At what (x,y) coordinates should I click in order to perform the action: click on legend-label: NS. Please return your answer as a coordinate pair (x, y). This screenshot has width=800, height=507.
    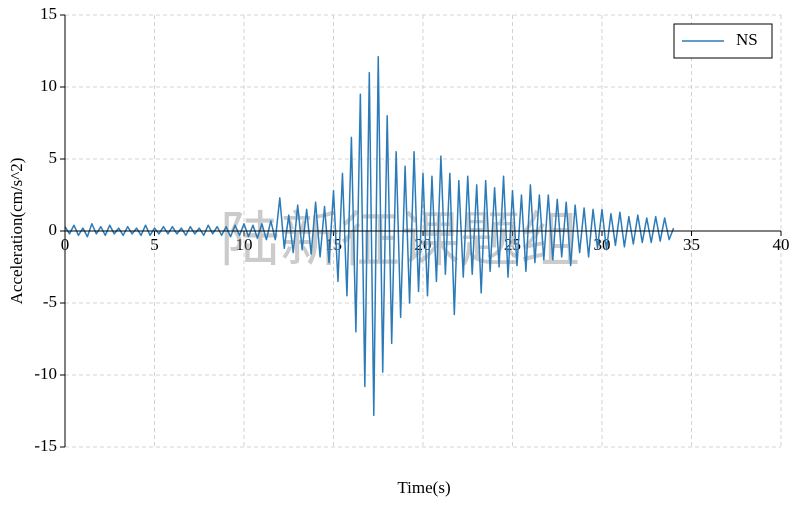
    Looking at the image, I should click on (747, 39).